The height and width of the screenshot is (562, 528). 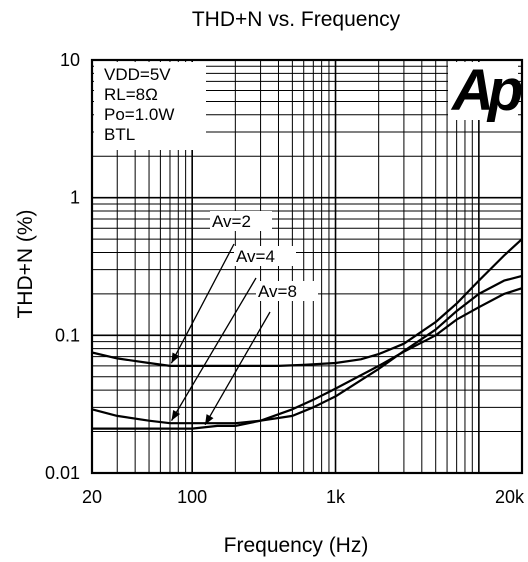 I want to click on annotations: Av=2 Av=4 Av=8, so click(x=244, y=318).